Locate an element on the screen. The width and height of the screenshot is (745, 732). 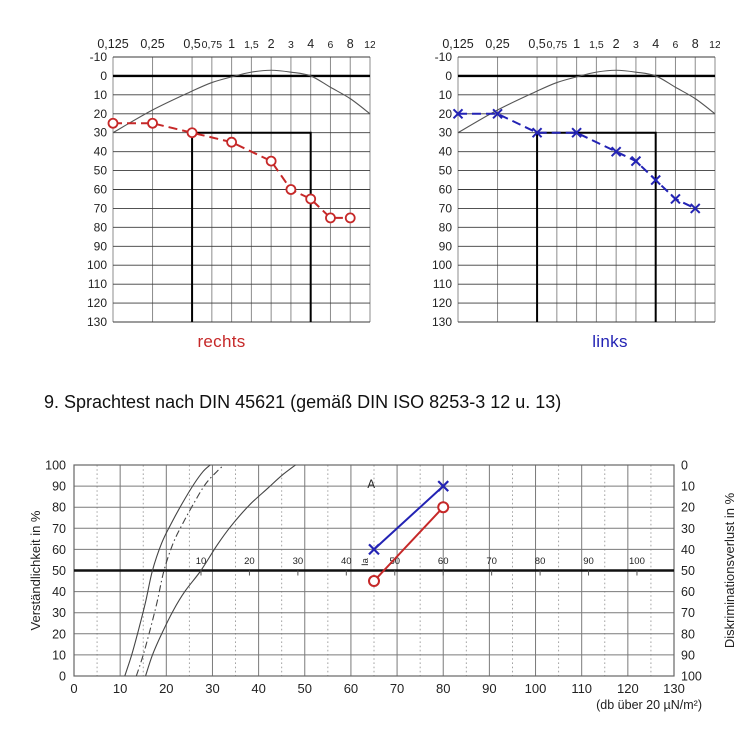
svg-text: Verständlichkeit in % is located at coordinates (35, 570).